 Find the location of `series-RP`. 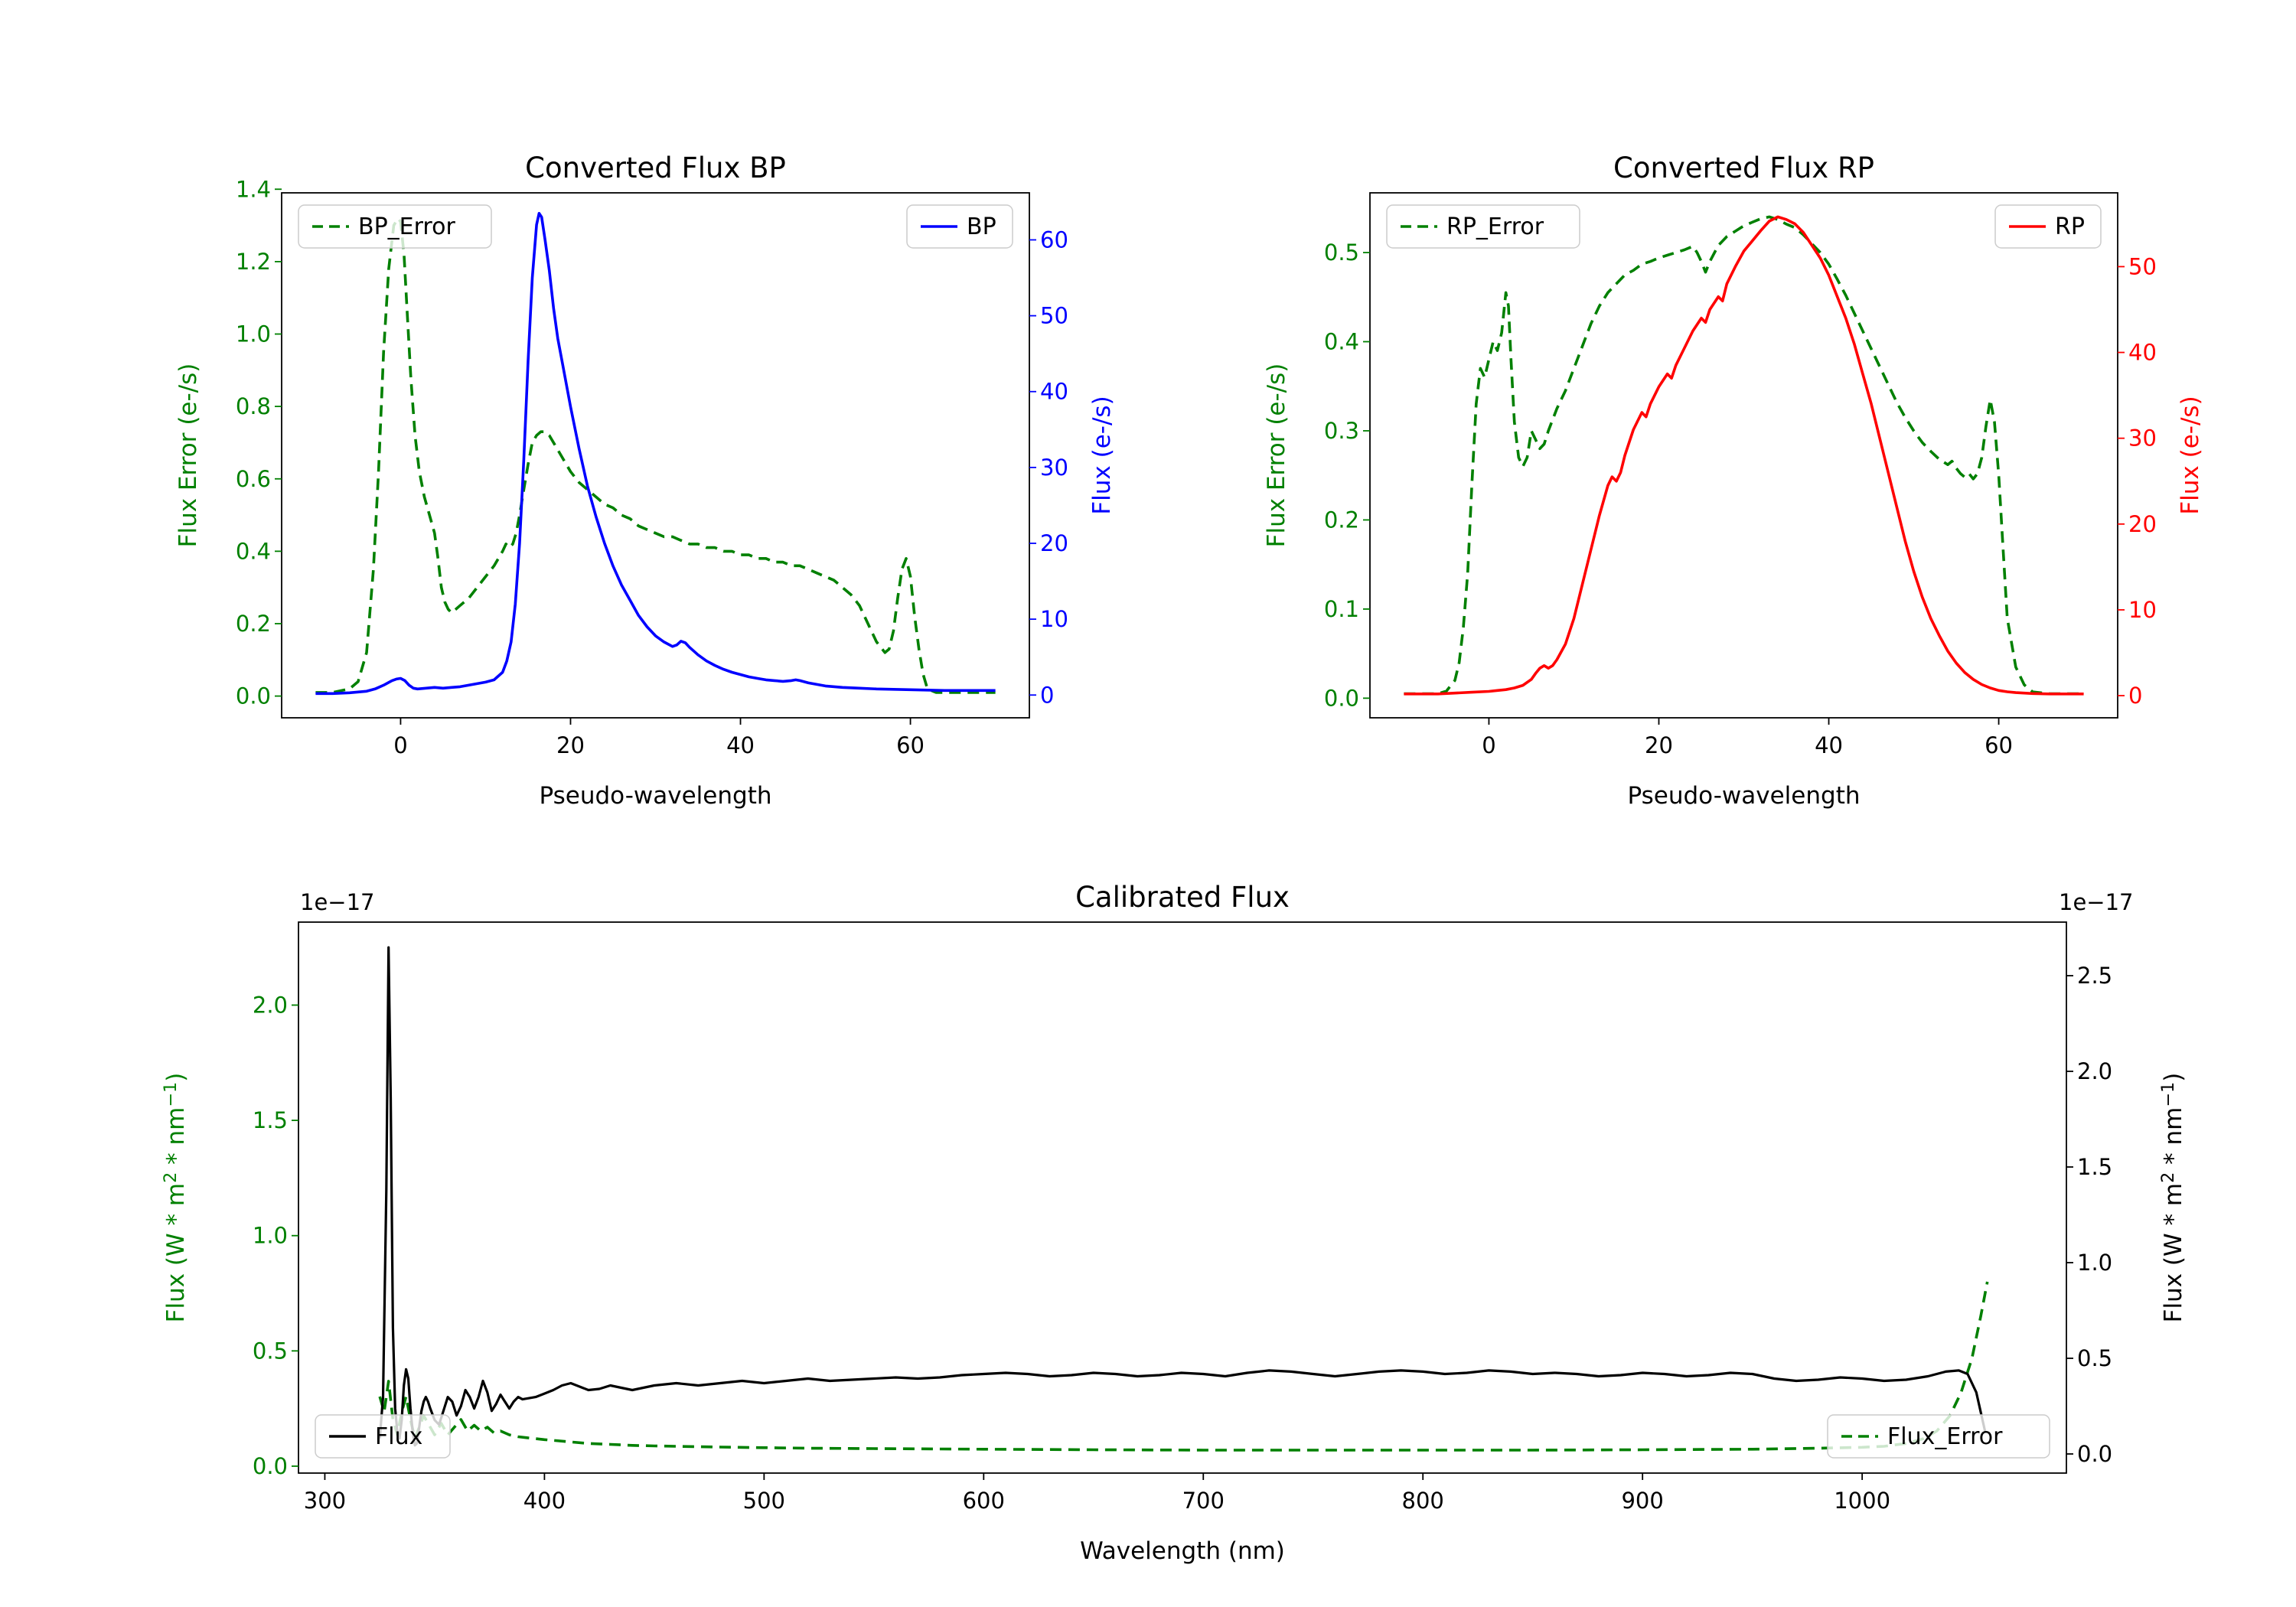

series-RP is located at coordinates (1744, 455).